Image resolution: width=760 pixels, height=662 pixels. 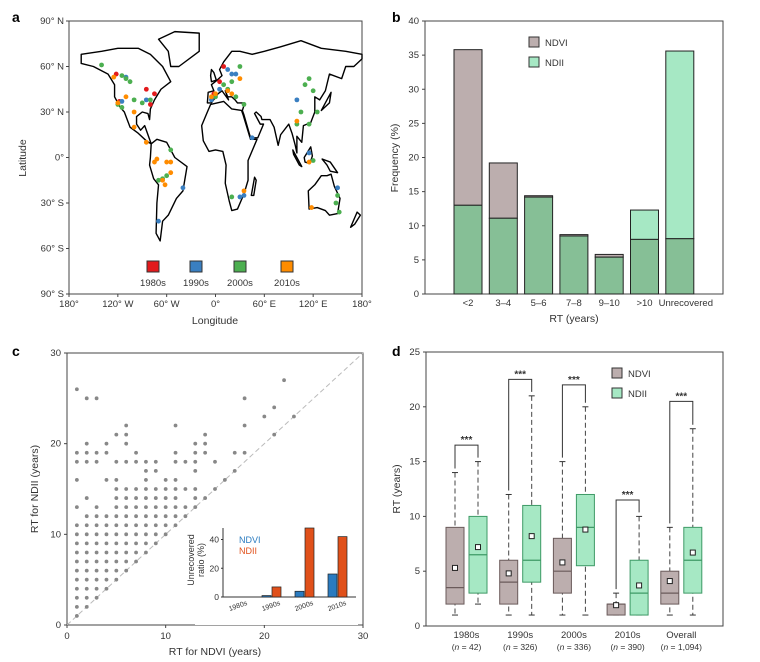 What do you see at coordinates (23, 158) in the screenshot?
I see `map-ylabel: Latitude` at bounding box center [23, 158].